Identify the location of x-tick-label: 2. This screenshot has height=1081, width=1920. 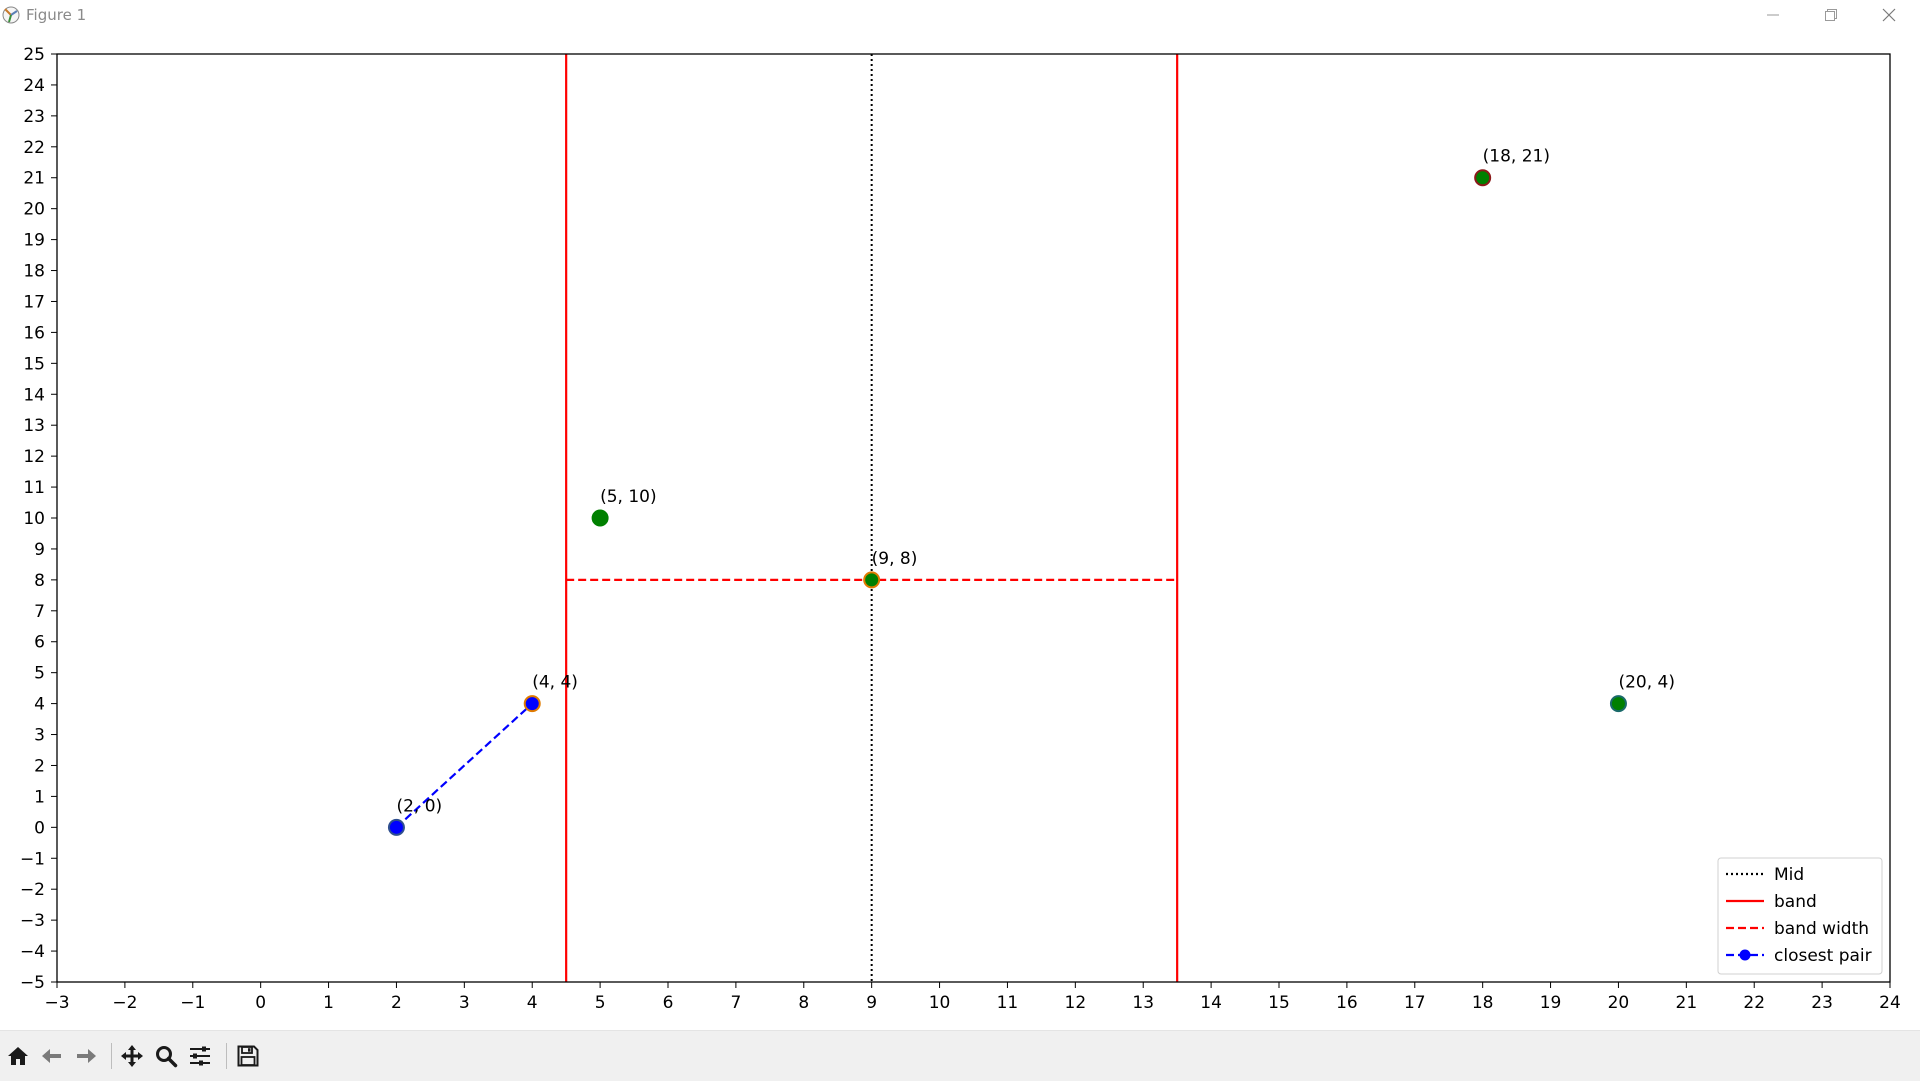
(396, 1003).